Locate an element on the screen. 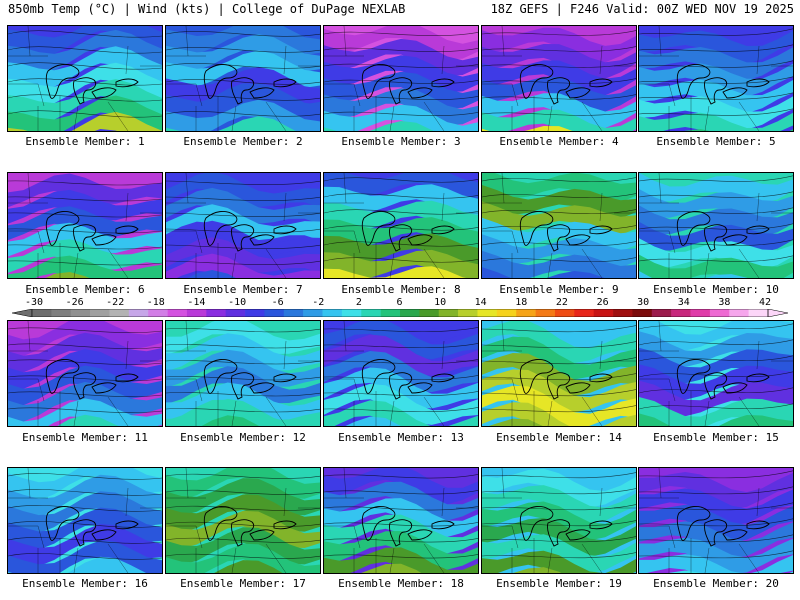  ensemble-member-label: Ensemble Member: 2 is located at coordinates (243, 141).